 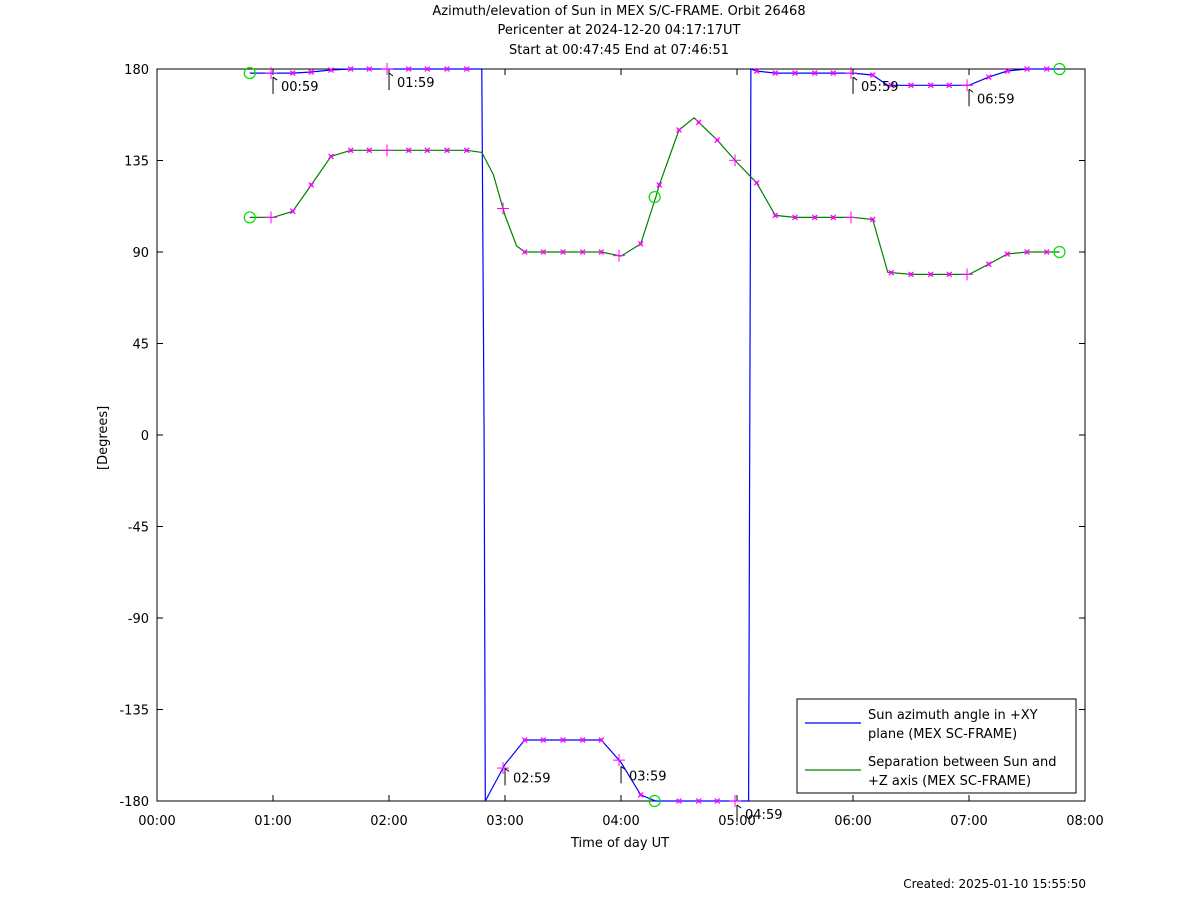 What do you see at coordinates (103, 437) in the screenshot?
I see `y-axis-label: [Degrees]` at bounding box center [103, 437].